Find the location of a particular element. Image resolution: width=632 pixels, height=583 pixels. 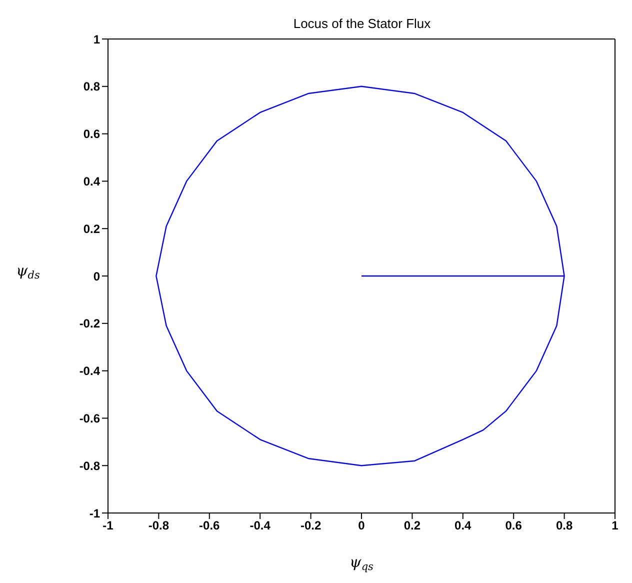

y-tick-label: -0.2 is located at coordinates (89, 323).